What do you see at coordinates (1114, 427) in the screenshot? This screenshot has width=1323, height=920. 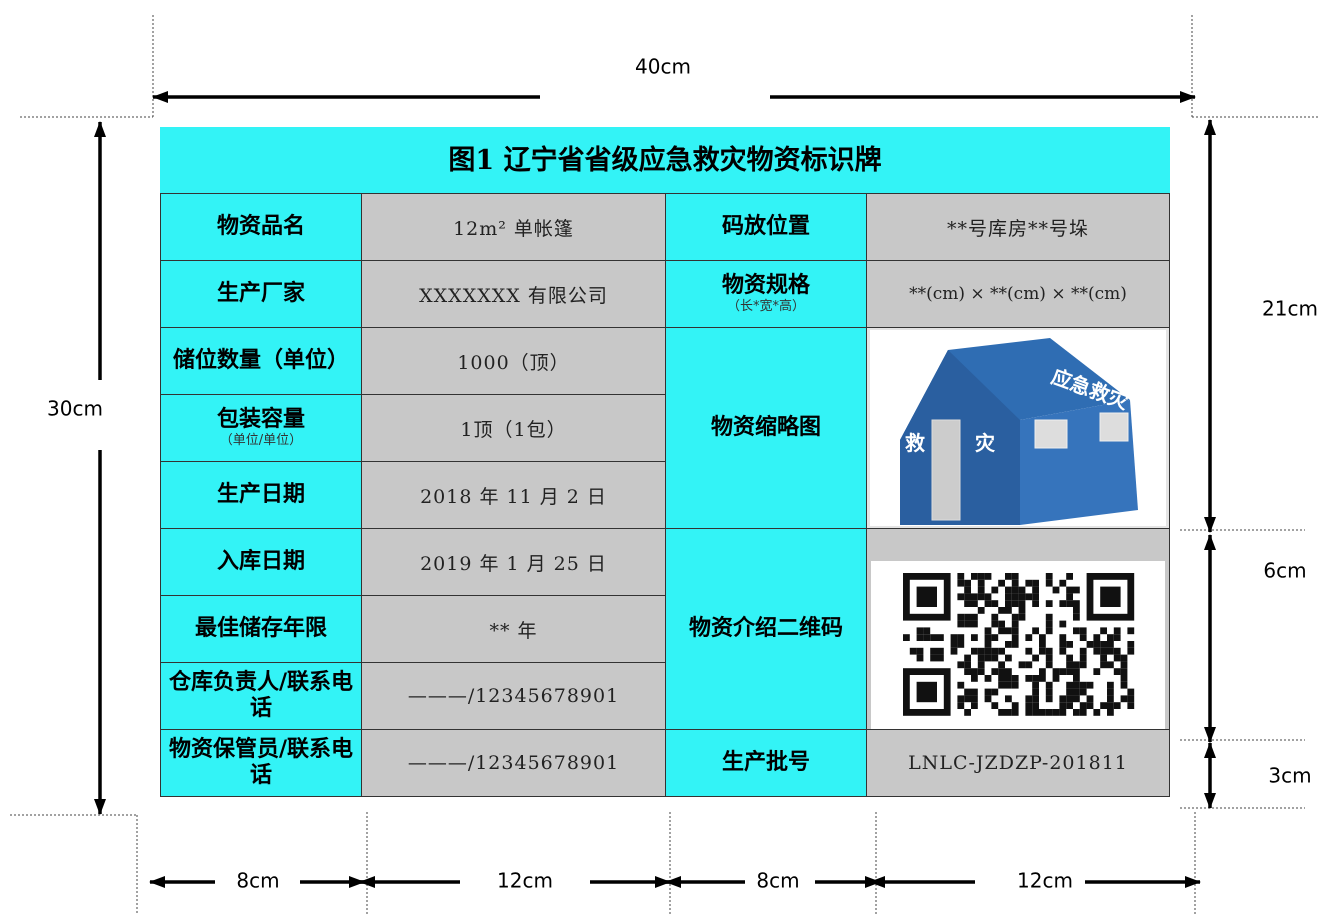 I see `tent-window` at bounding box center [1114, 427].